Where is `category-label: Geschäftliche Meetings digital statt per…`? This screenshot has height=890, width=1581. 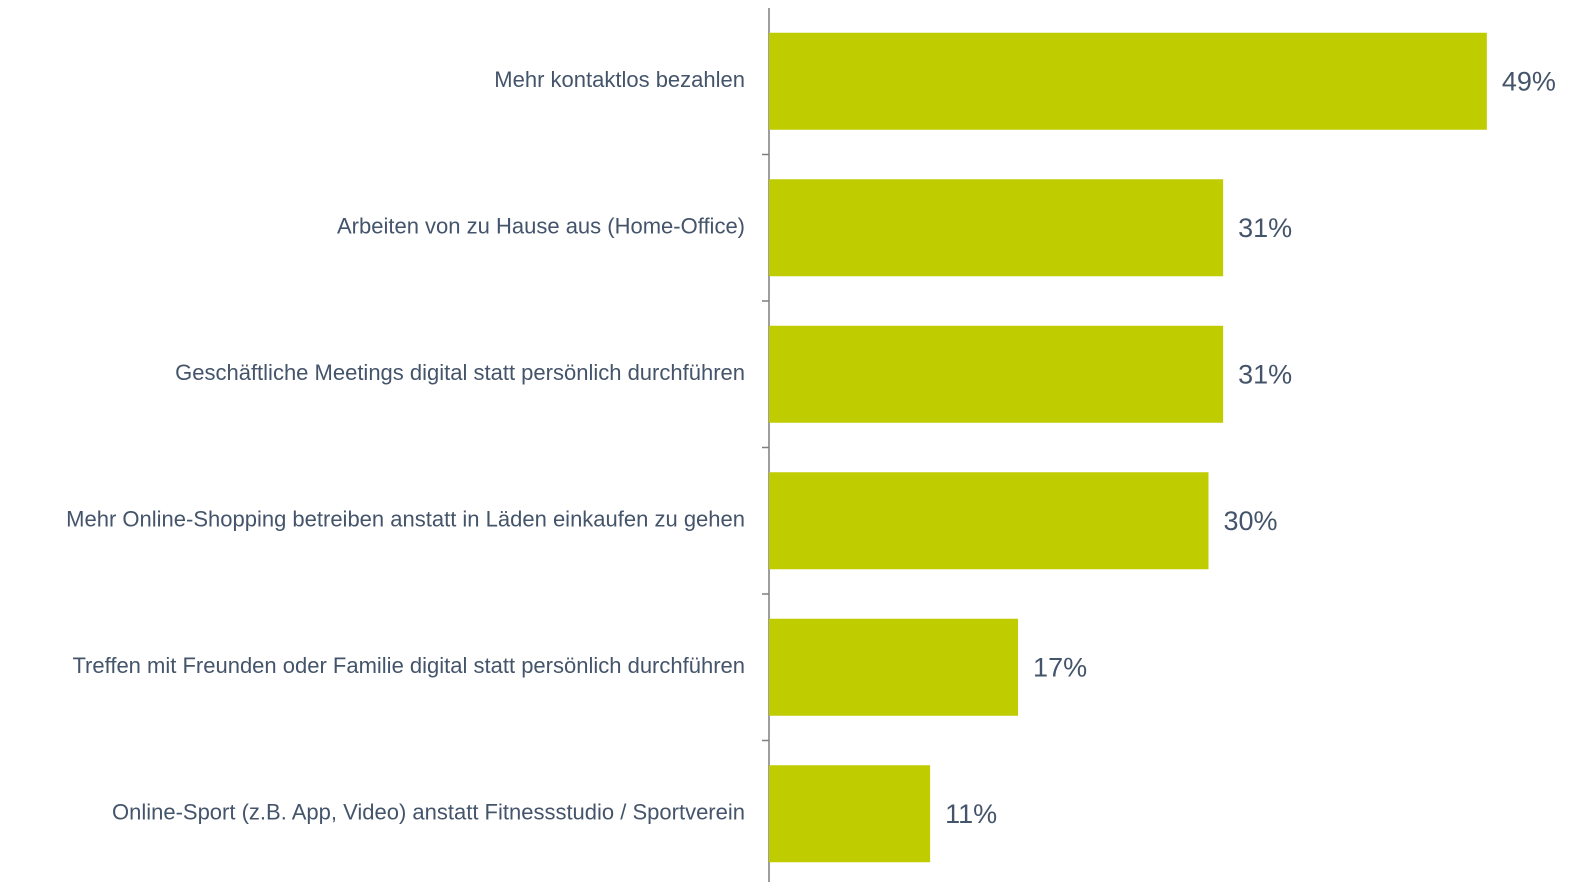
category-label: Geschäftliche Meetings digital statt per… is located at coordinates (460, 372).